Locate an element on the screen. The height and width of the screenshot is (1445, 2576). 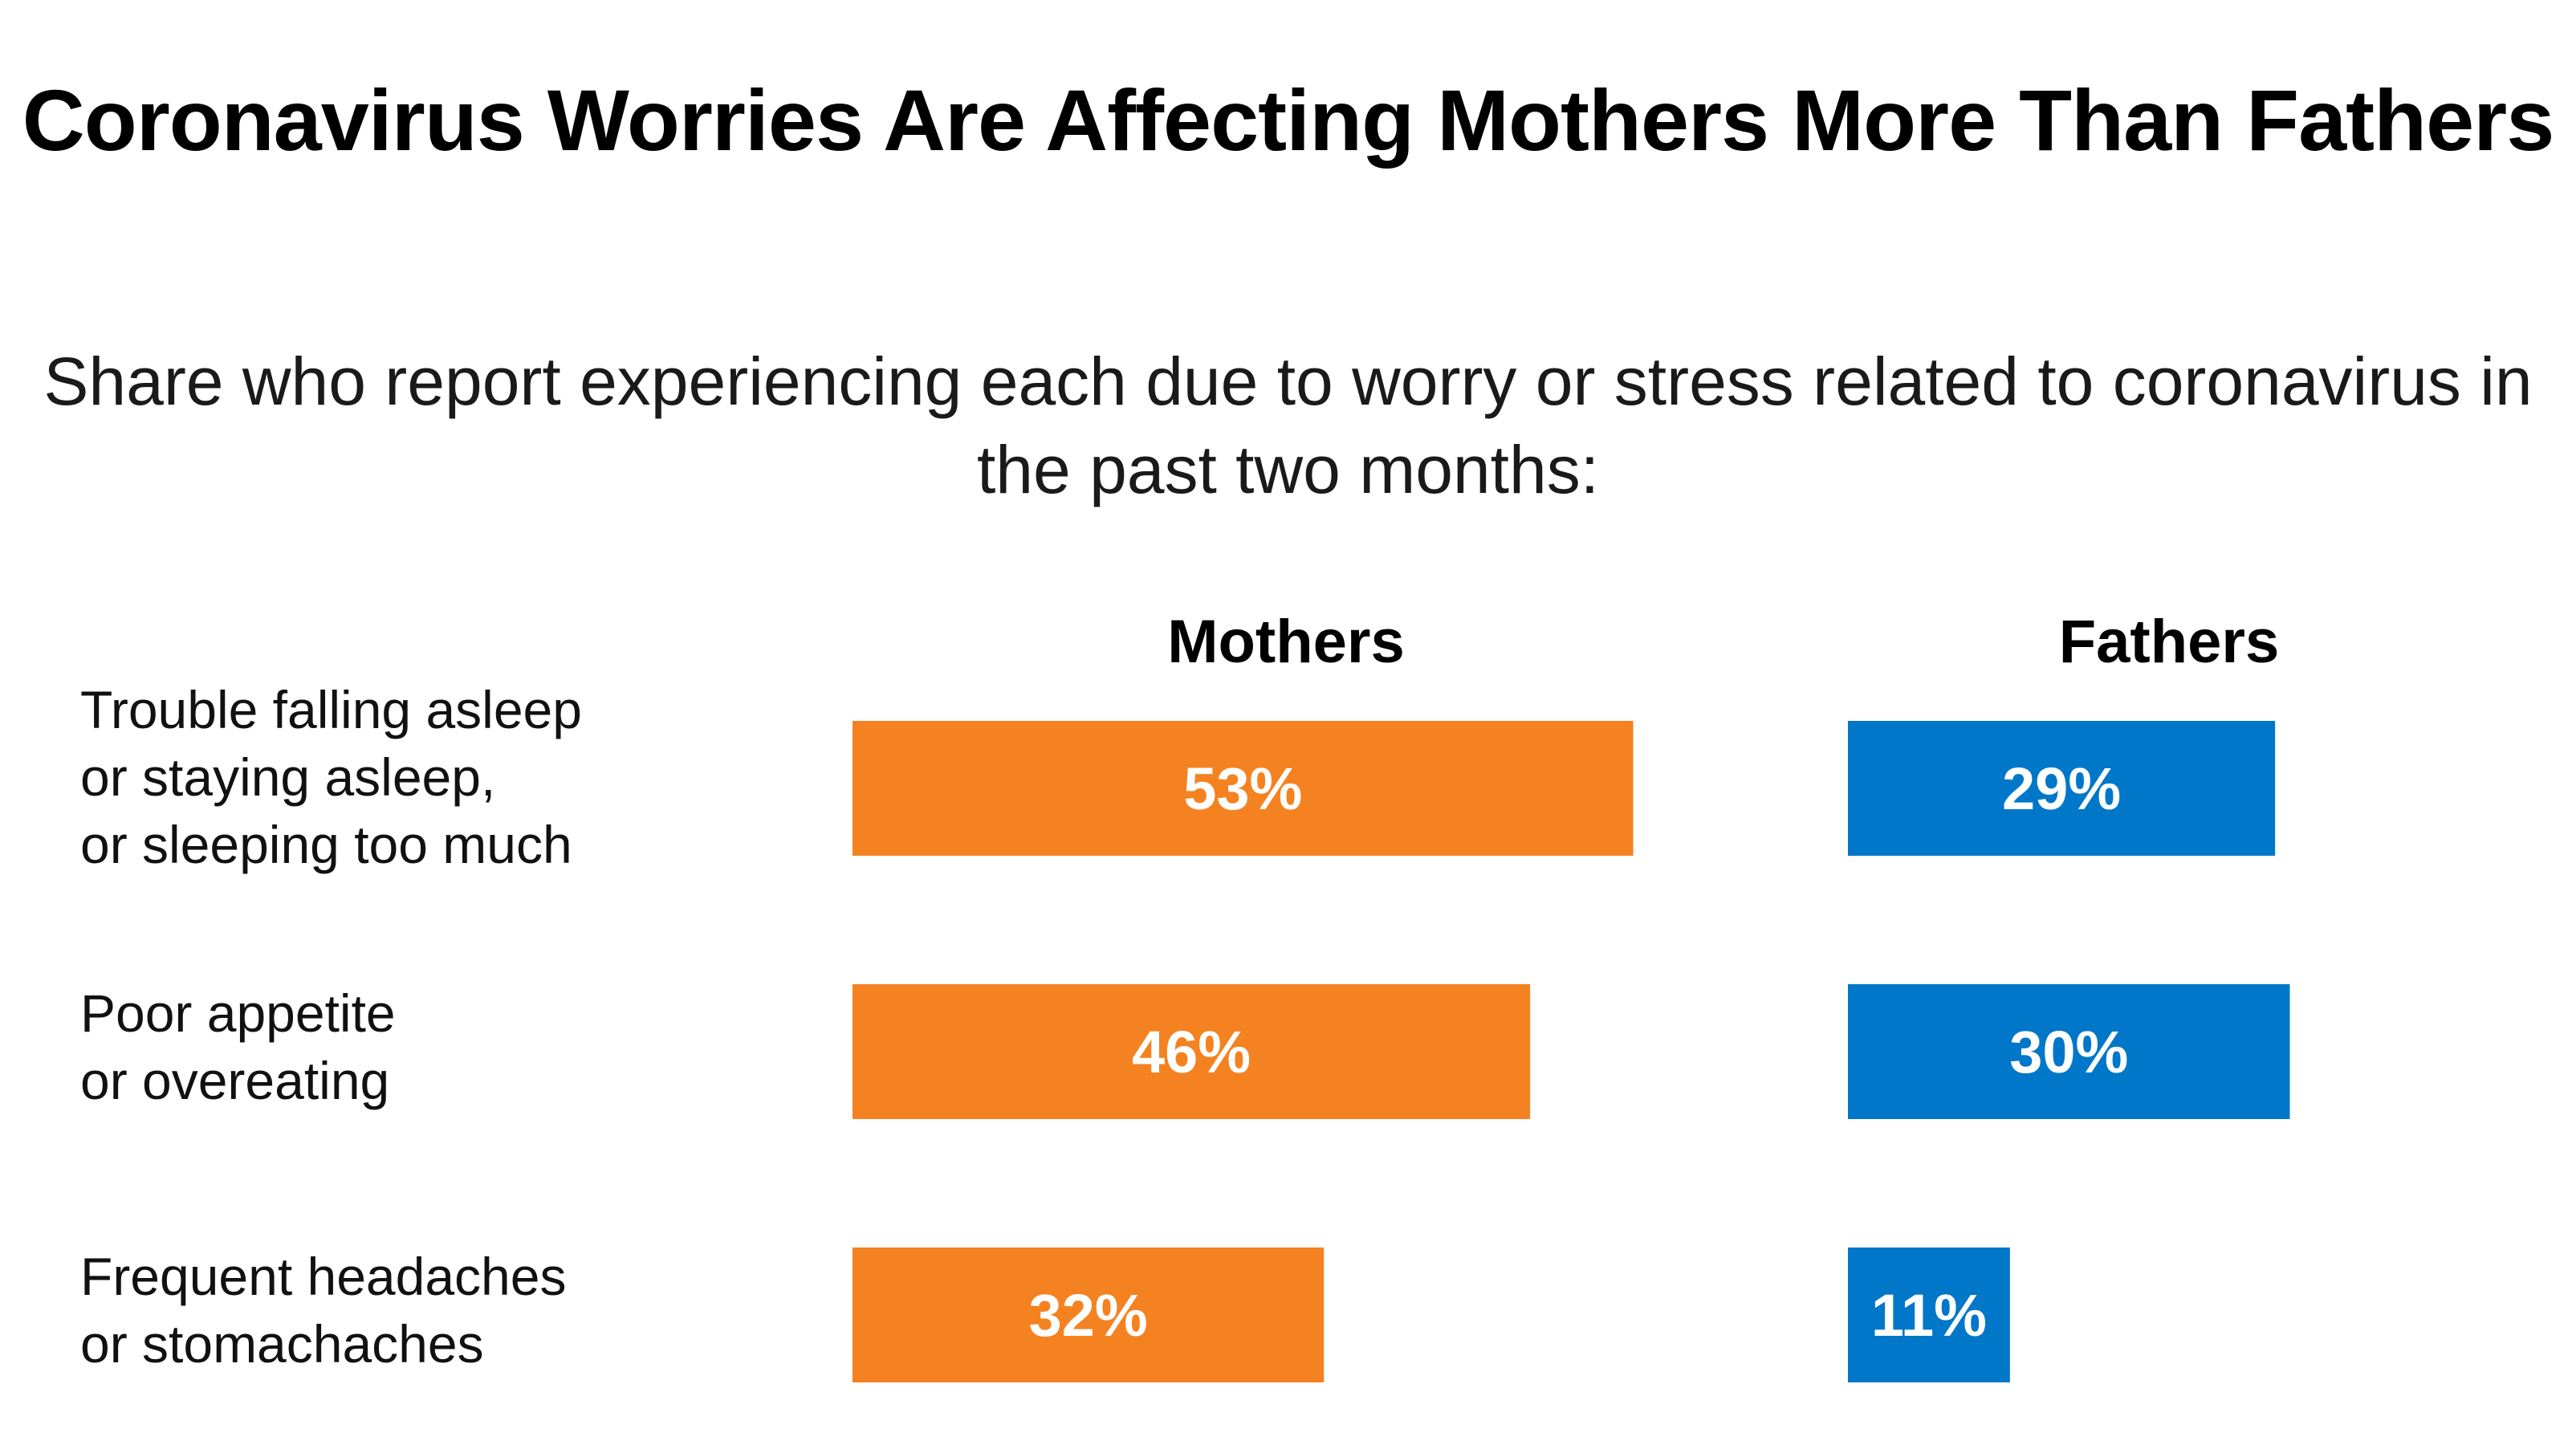
bar-label-fathers-appetite: 30% is located at coordinates (2068, 1052).